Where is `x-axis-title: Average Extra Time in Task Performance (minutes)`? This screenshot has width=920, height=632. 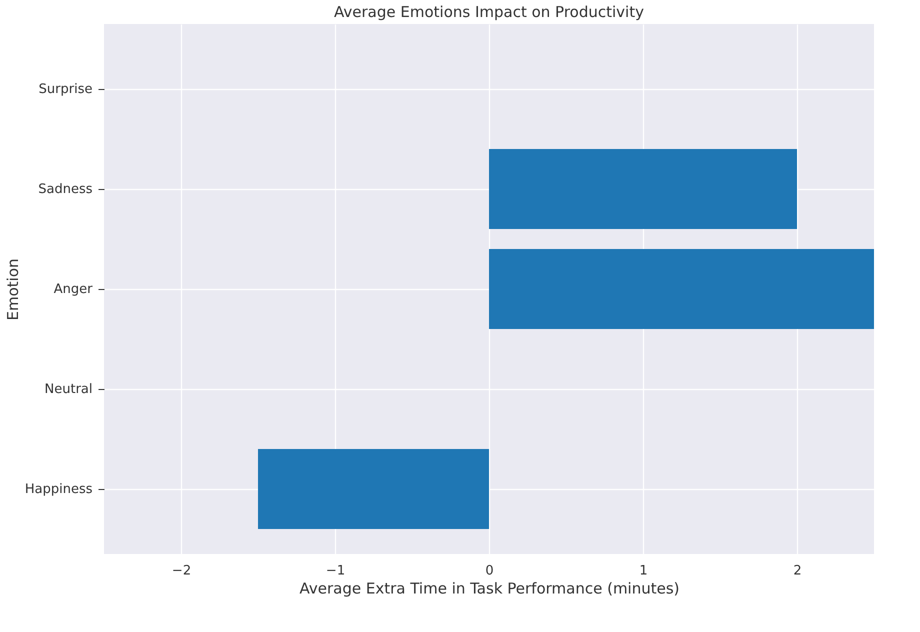
x-axis-title: Average Extra Time in Task Performance (minutes) is located at coordinates (489, 589).